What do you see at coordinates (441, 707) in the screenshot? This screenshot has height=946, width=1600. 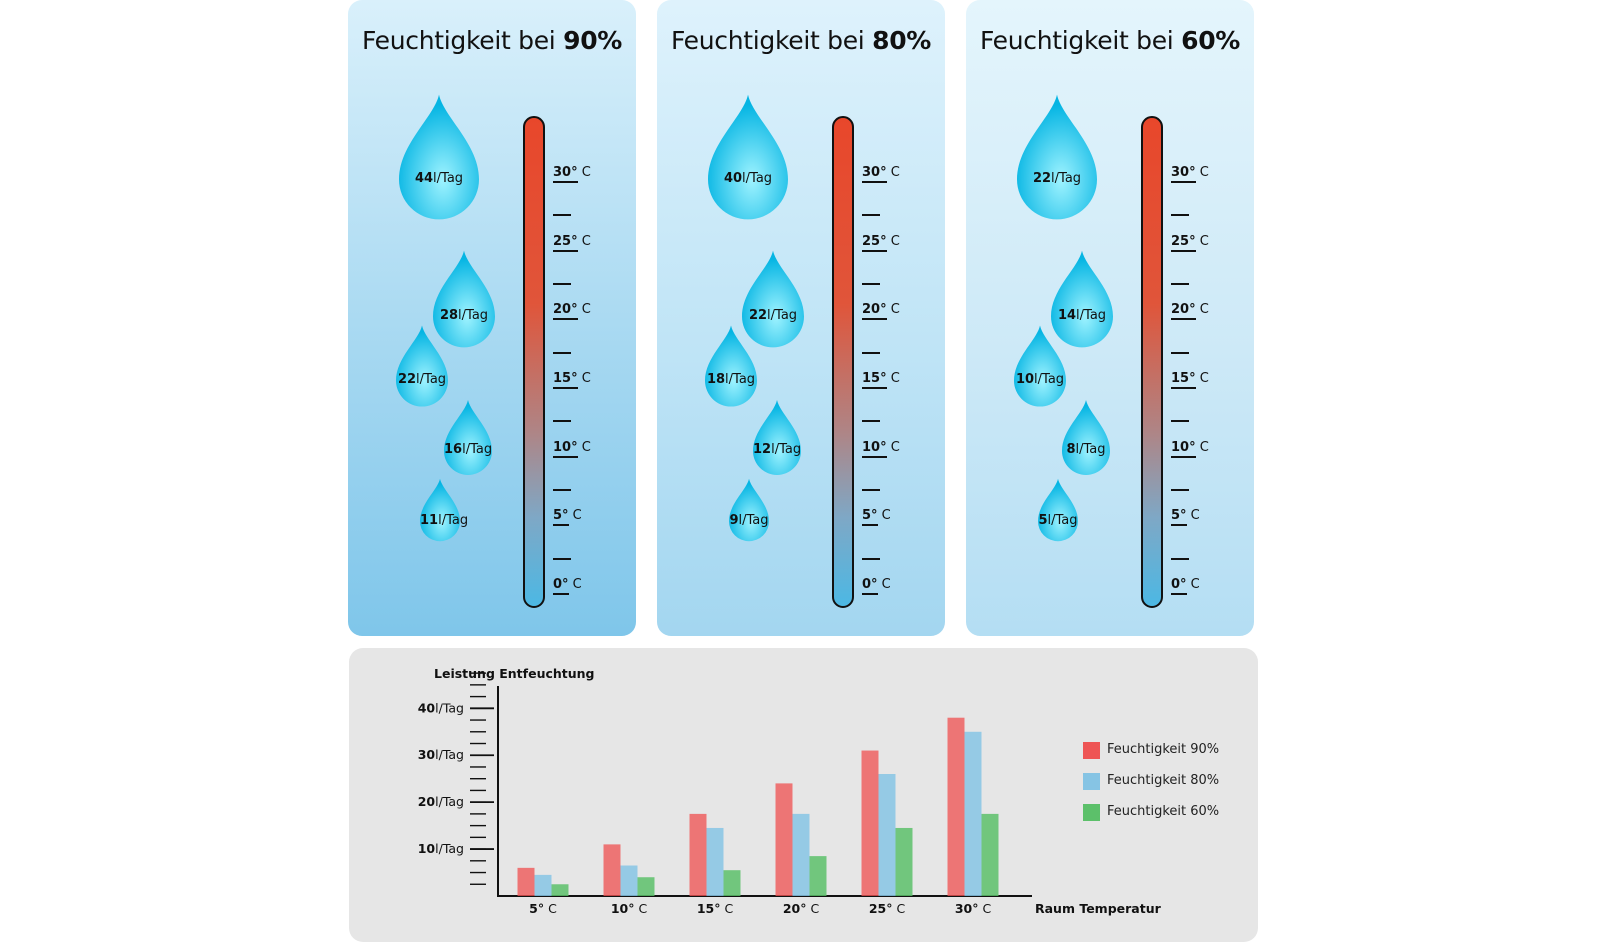 I see `y-tick-label: 40l/Tag` at bounding box center [441, 707].